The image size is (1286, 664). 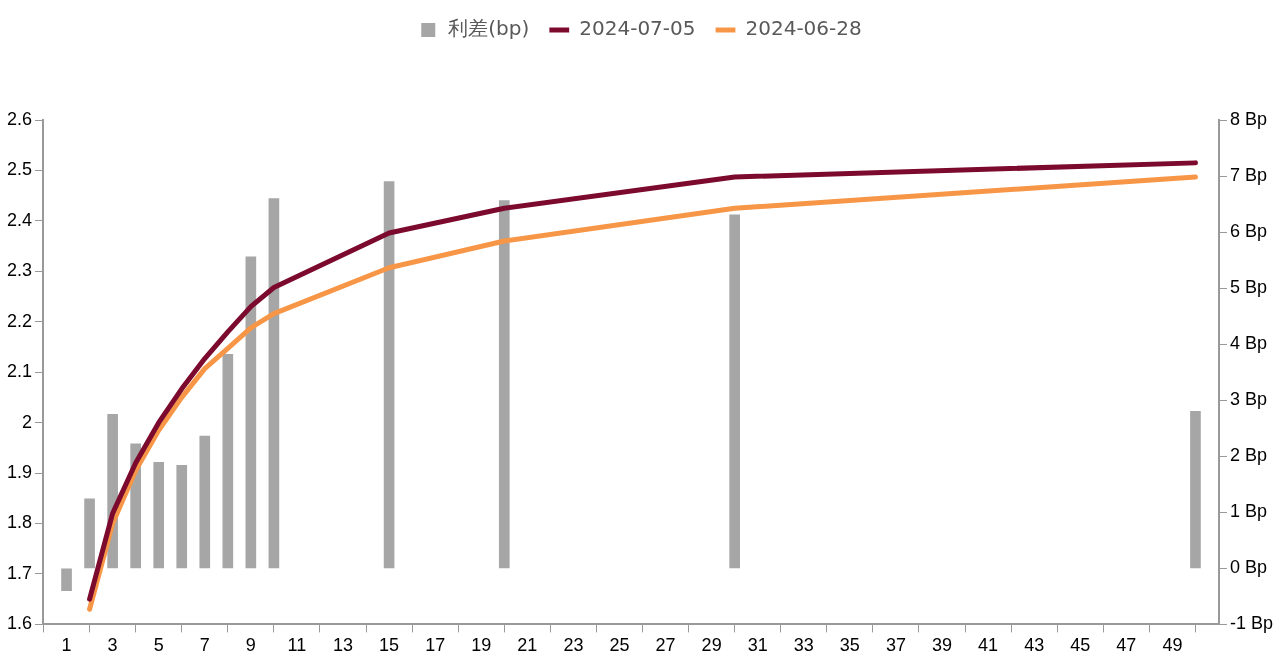 I want to click on y-tick-label: 1.6, so click(x=19, y=623).